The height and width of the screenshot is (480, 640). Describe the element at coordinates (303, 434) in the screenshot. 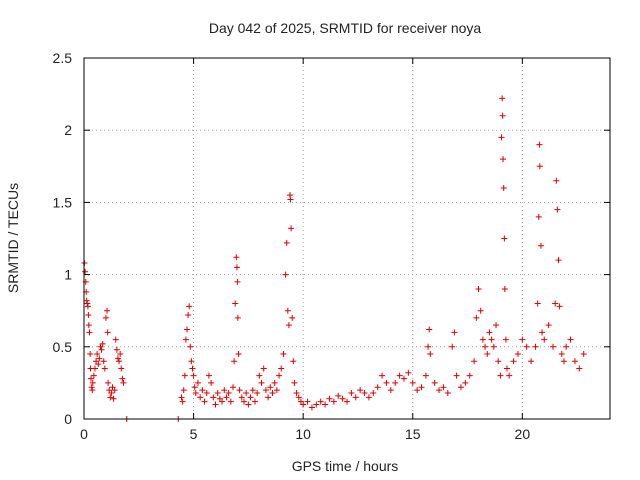

I see `x-tick-label: 10` at that location.